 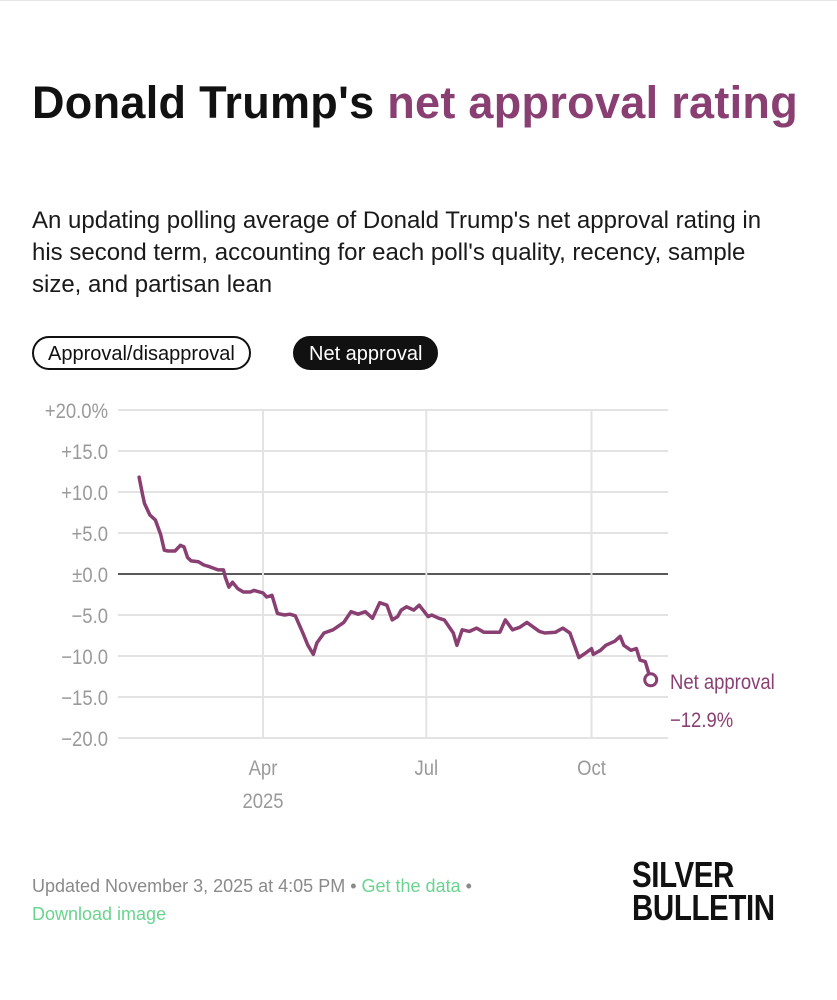 I want to click on y-tick-label: +10.0, so click(x=84, y=493).